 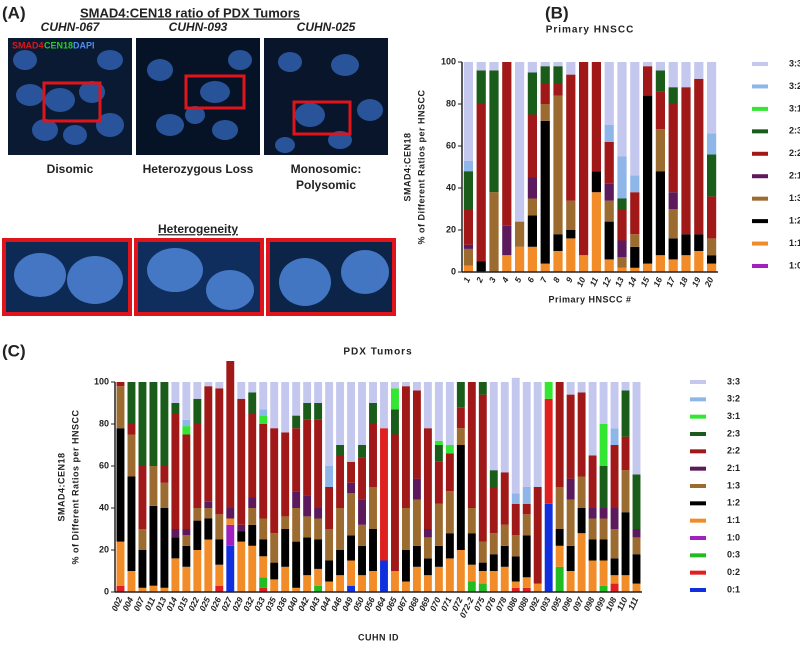 What do you see at coordinates (733, 399) in the screenshot?
I see `legend-label: 3:2` at bounding box center [733, 399].